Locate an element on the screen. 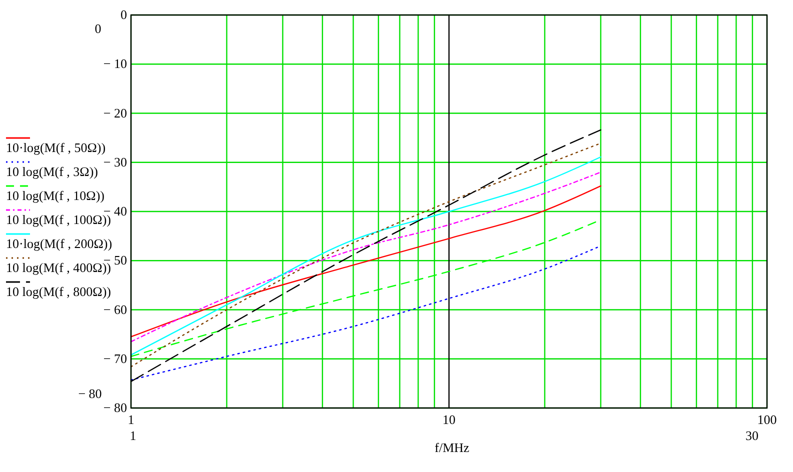  legend-label: 10·log(M(f , 200Ω)) is located at coordinates (59, 243).